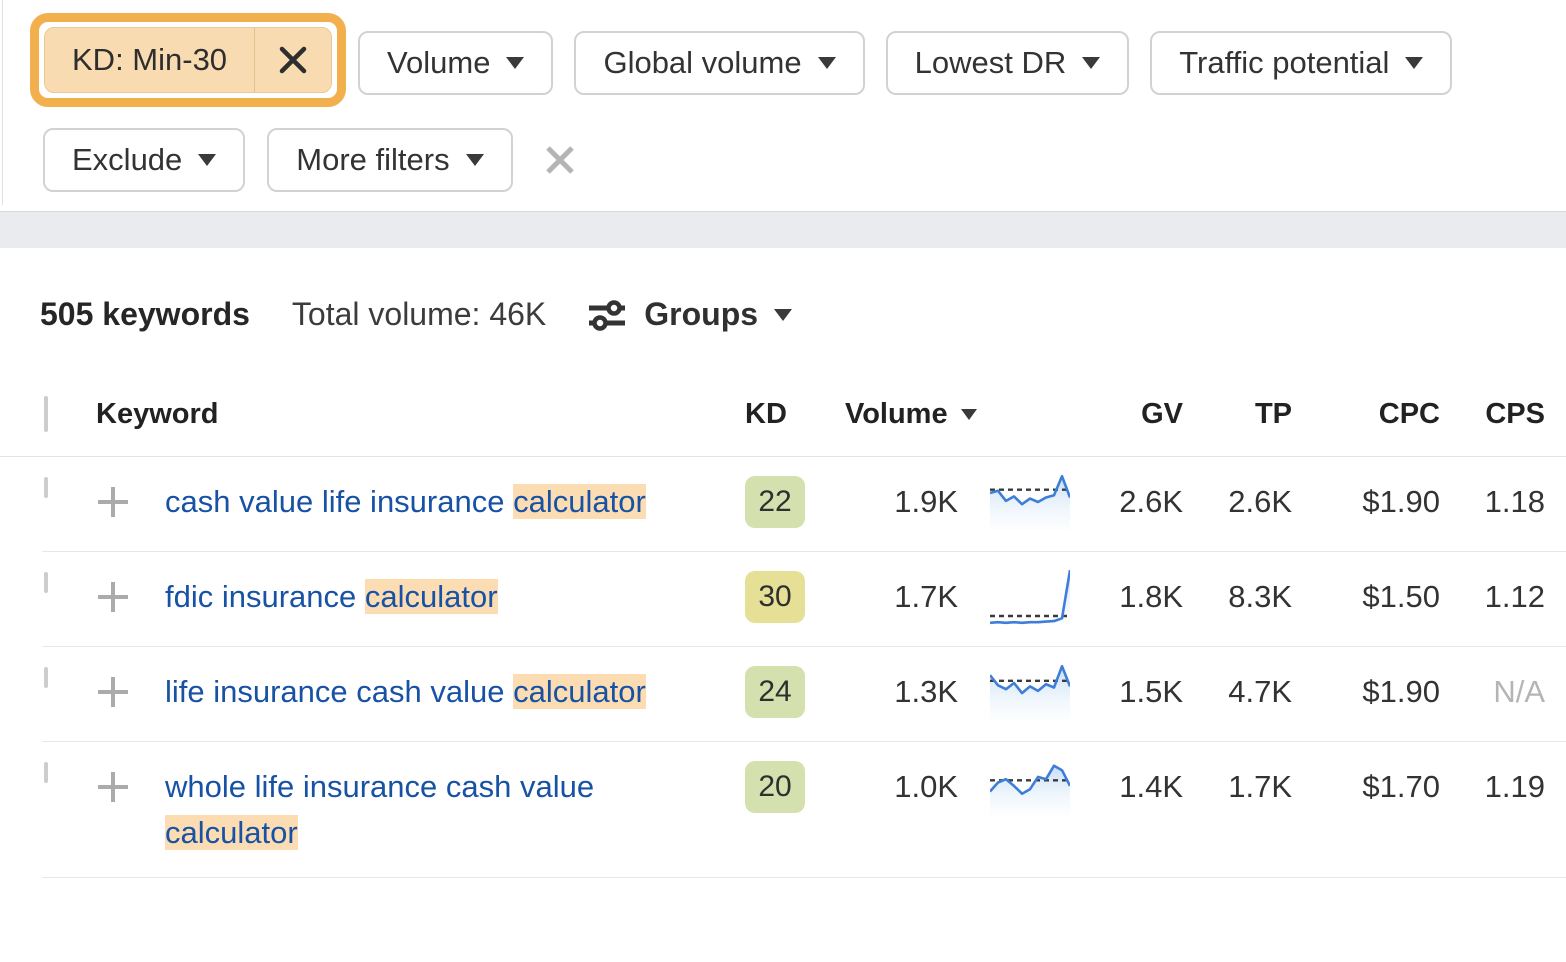 This screenshot has height=962, width=1566. Describe the element at coordinates (775, 502) in the screenshot. I see `kd-badge: 22` at that location.